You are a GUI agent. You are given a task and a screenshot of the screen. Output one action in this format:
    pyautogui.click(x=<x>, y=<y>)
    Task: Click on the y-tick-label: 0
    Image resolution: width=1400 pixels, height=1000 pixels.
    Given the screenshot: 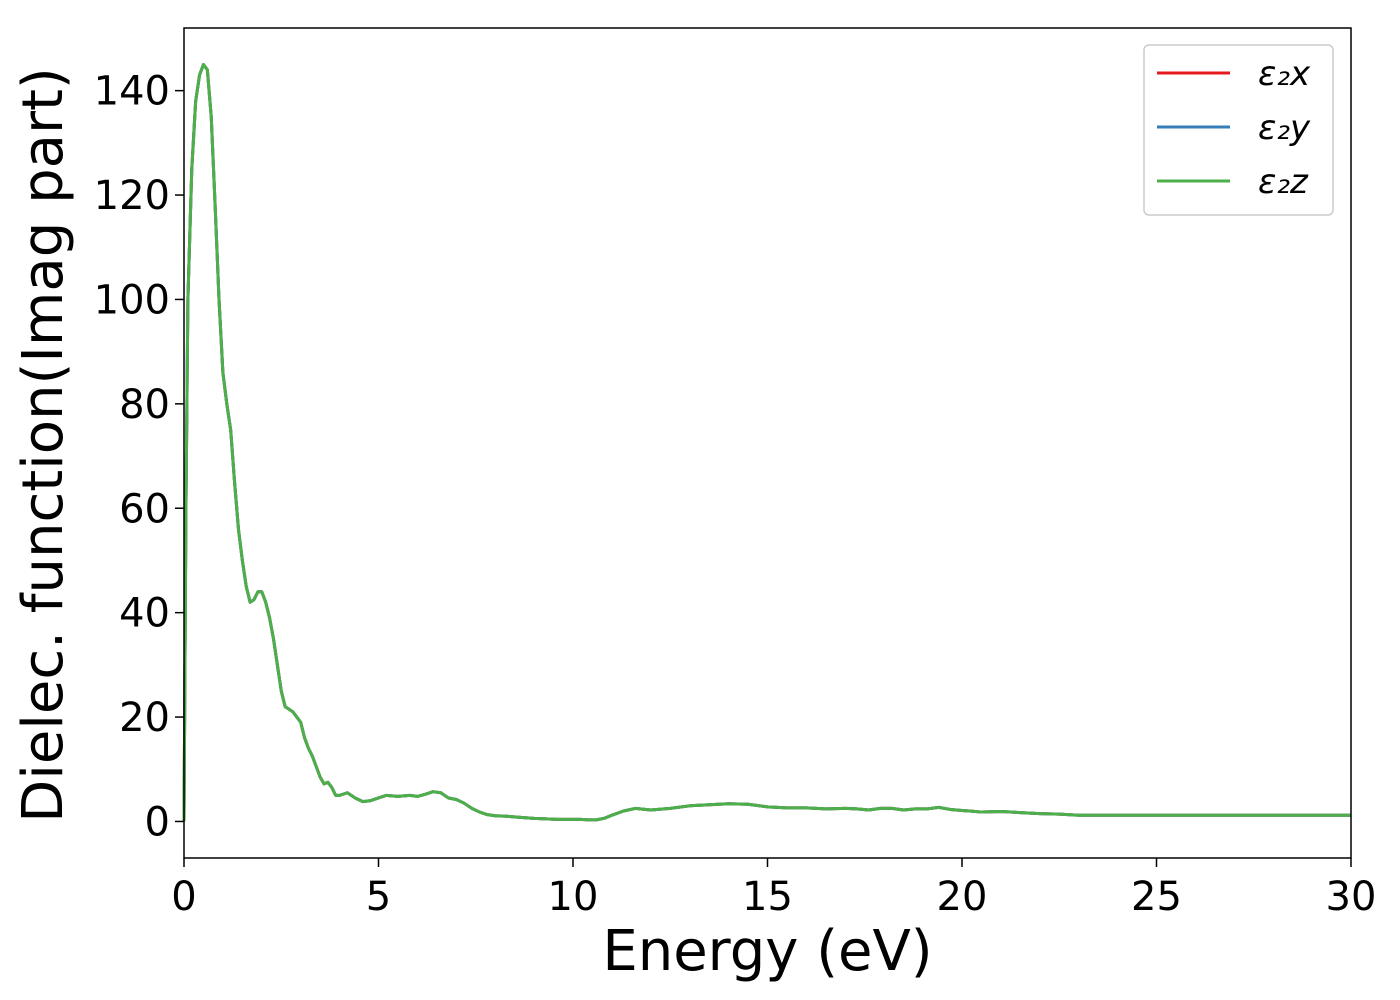 What is the action you would take?
    pyautogui.click(x=157, y=822)
    